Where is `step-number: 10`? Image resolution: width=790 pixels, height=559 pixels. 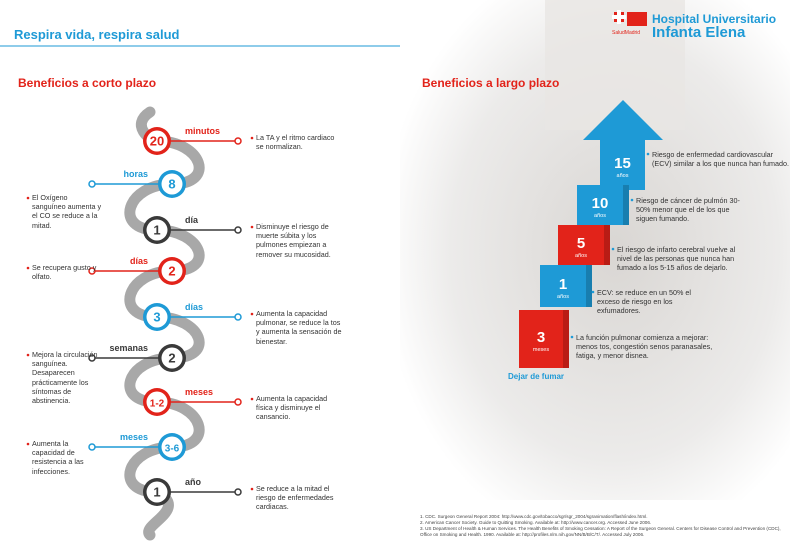
step-number: 10 is located at coordinates (600, 203).